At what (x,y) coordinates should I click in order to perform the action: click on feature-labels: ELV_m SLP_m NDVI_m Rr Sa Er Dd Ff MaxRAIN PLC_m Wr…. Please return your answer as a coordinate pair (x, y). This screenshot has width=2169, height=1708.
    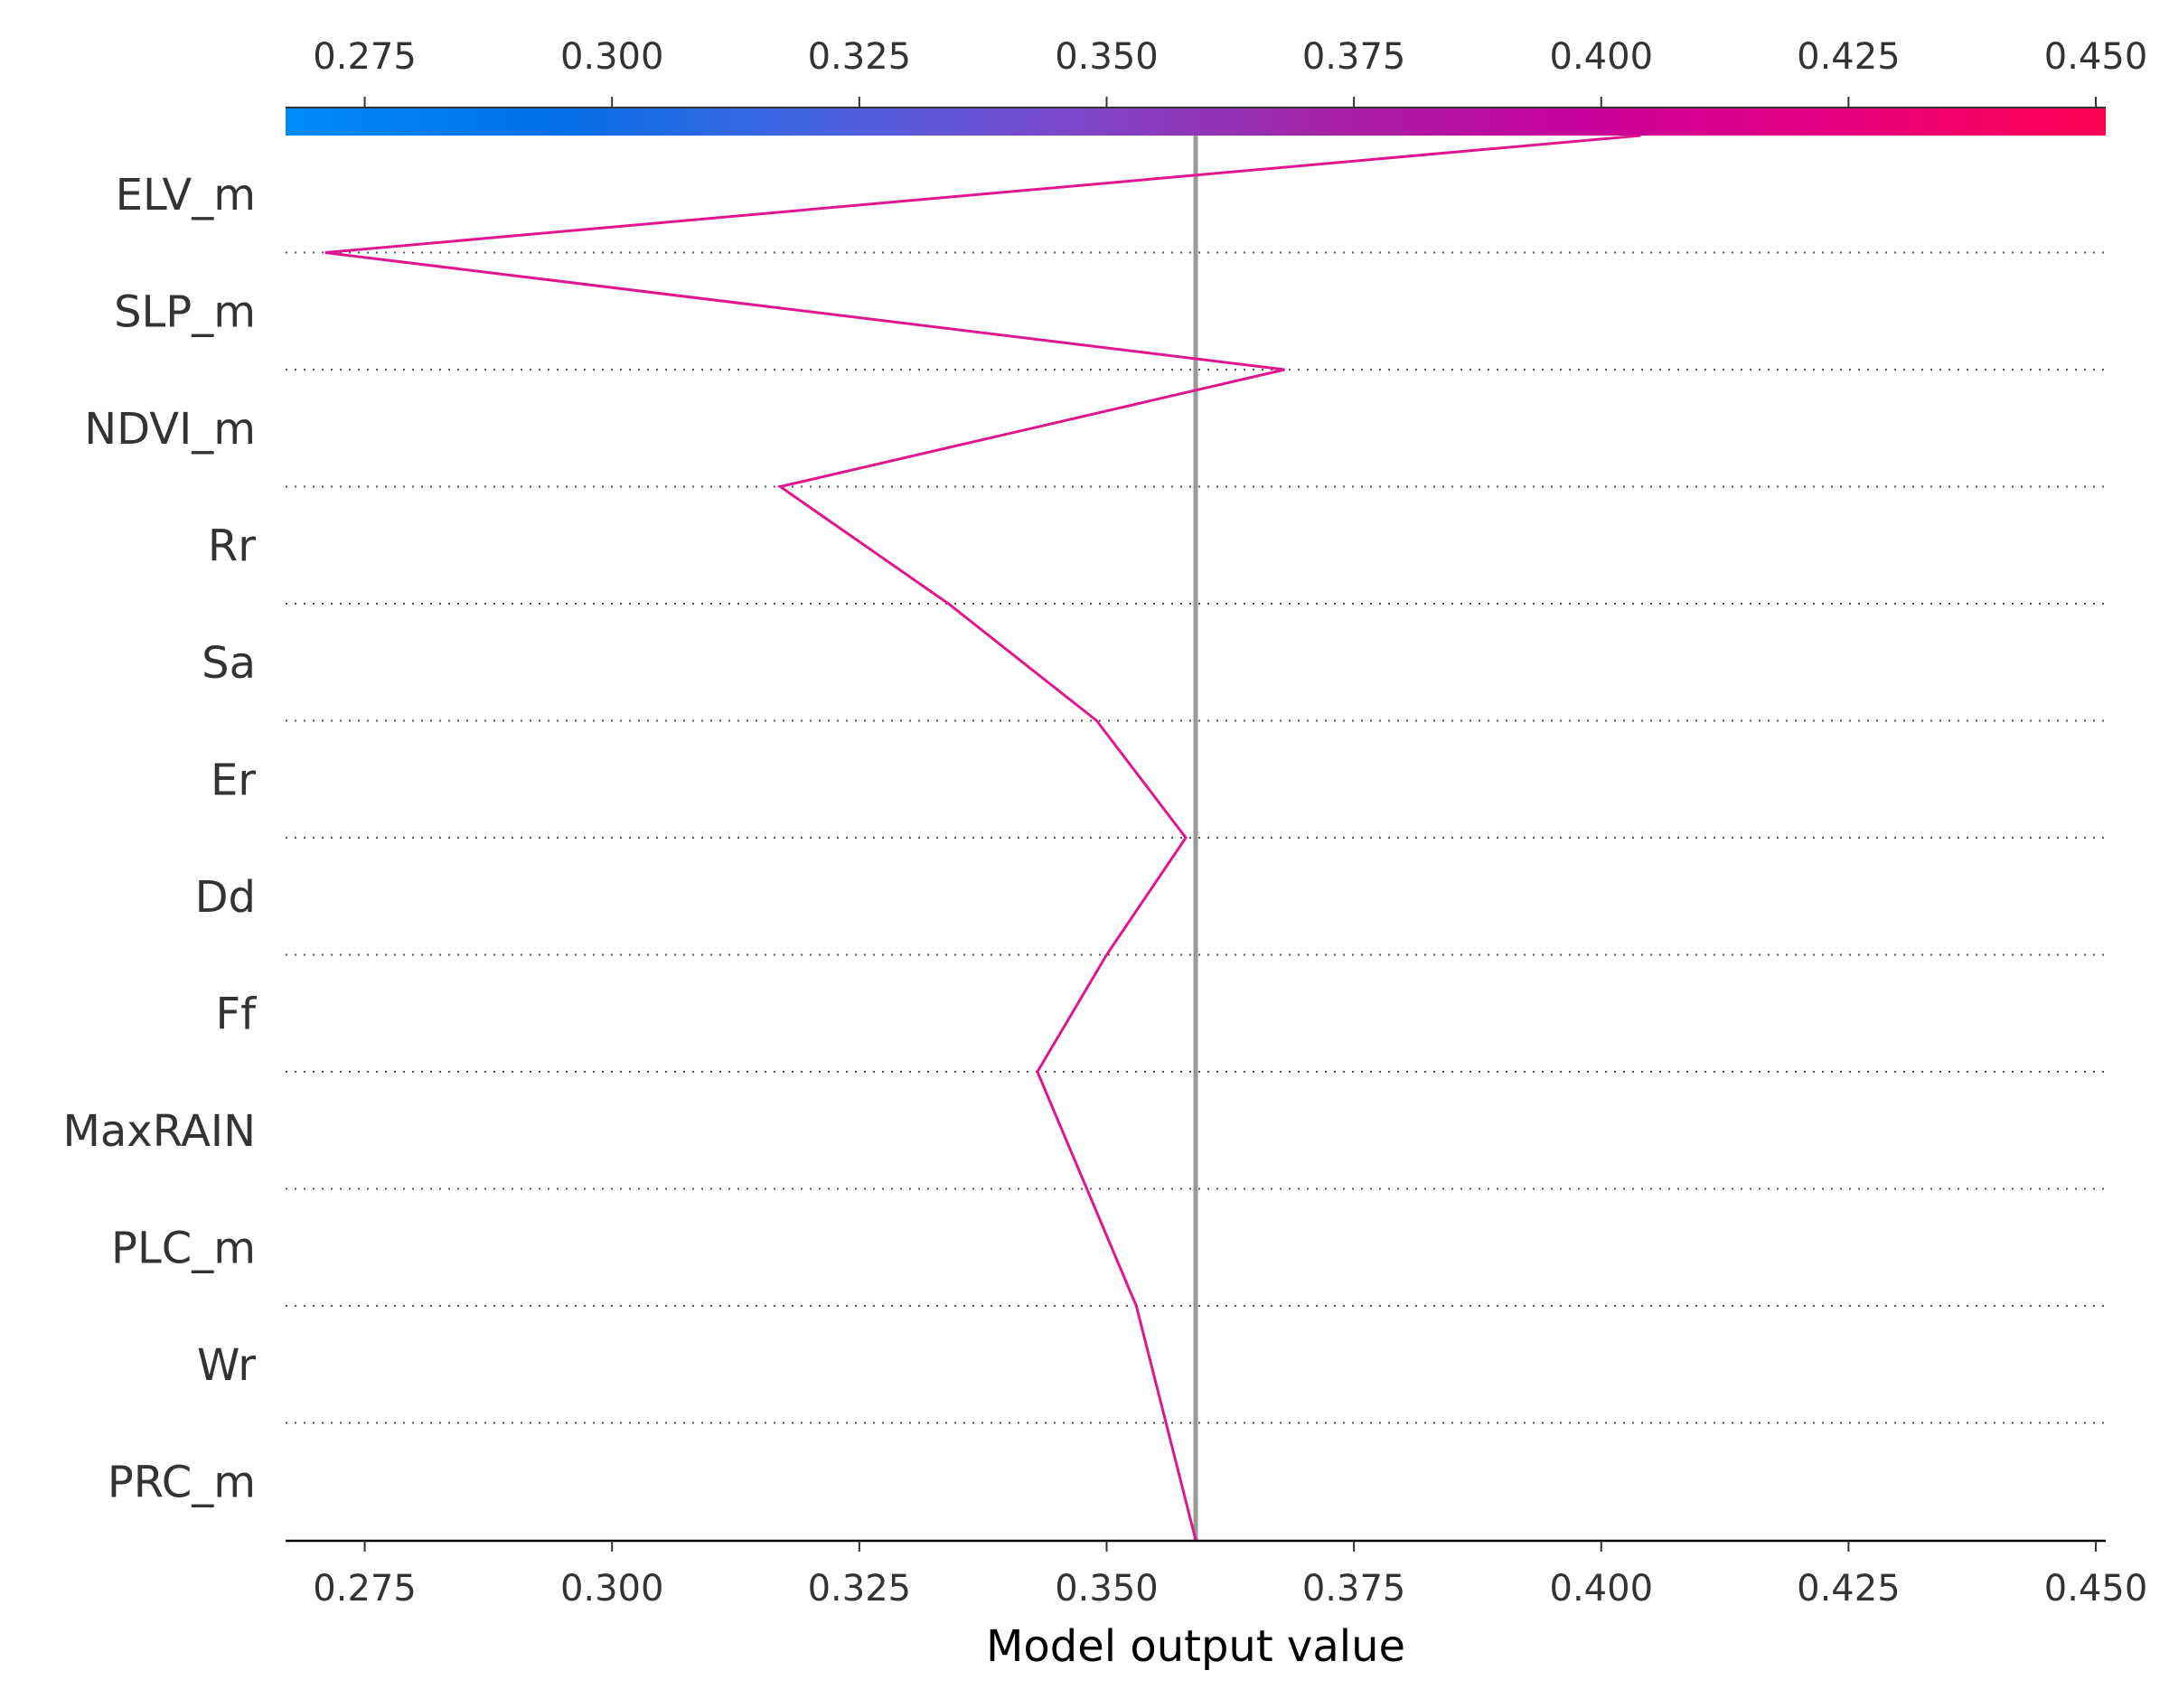
    Looking at the image, I should click on (159, 839).